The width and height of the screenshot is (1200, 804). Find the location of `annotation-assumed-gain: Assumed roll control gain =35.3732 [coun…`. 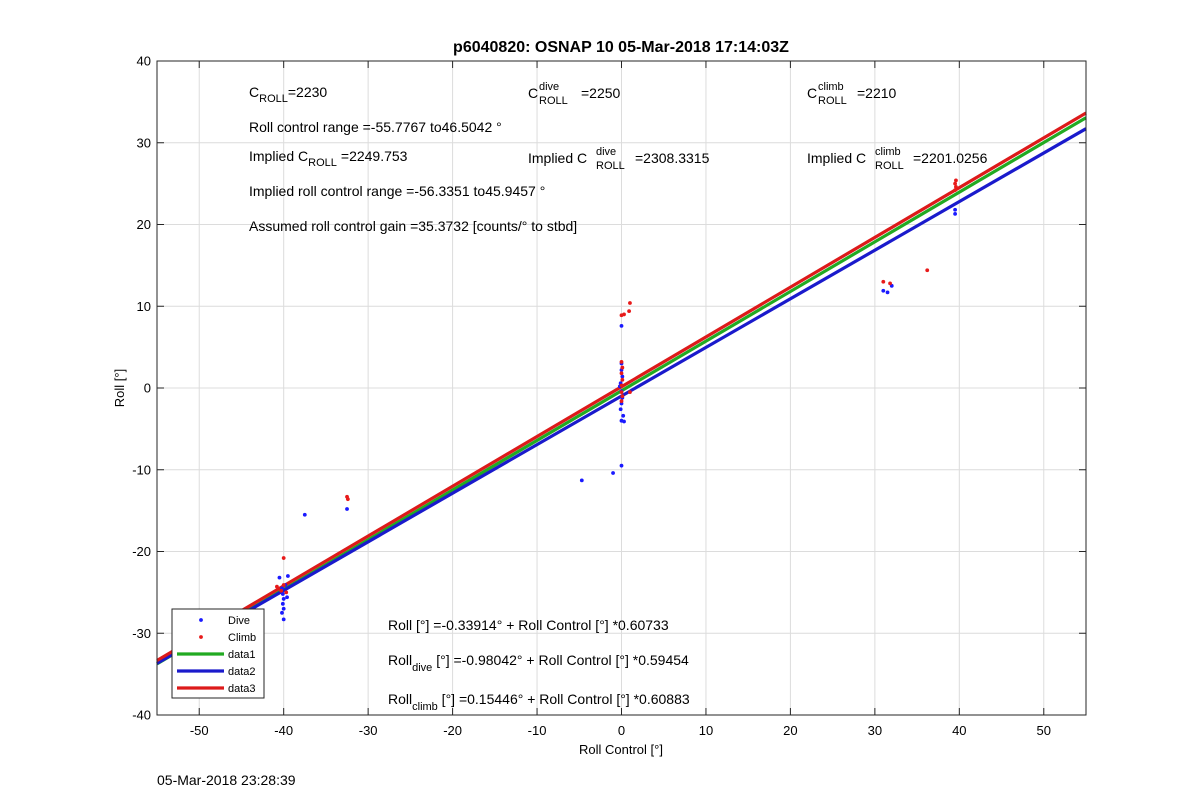

annotation-assumed-gain: Assumed roll control gain =35.3732 [coun… is located at coordinates (413, 226).